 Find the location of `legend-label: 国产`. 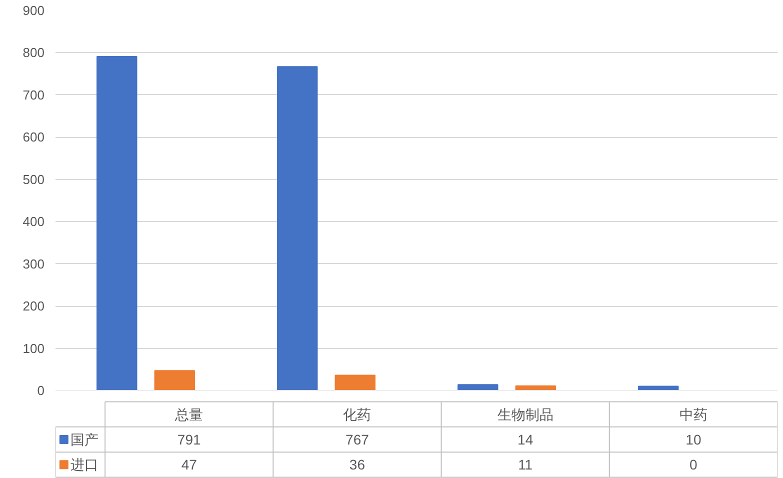

legend-label: 国产 is located at coordinates (84, 440).